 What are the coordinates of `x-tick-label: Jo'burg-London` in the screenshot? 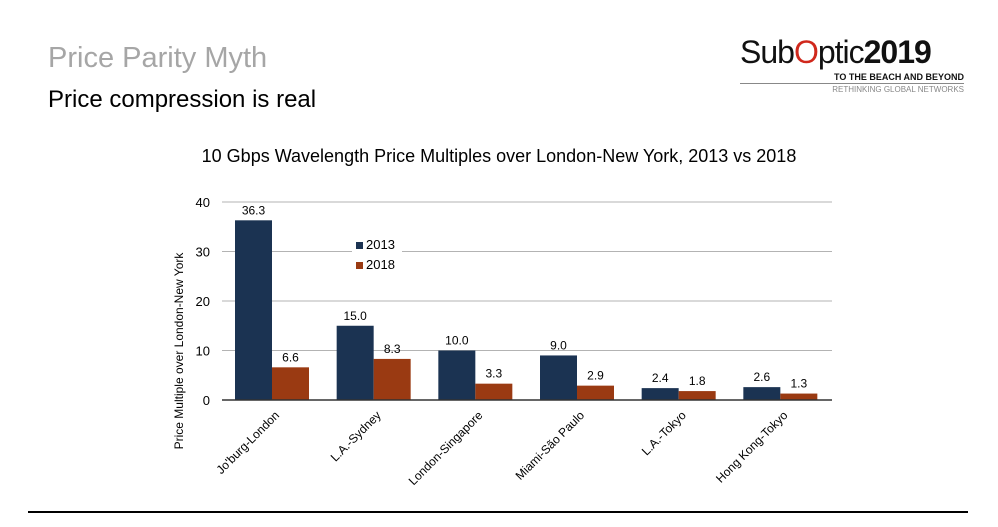 It's located at (248, 442).